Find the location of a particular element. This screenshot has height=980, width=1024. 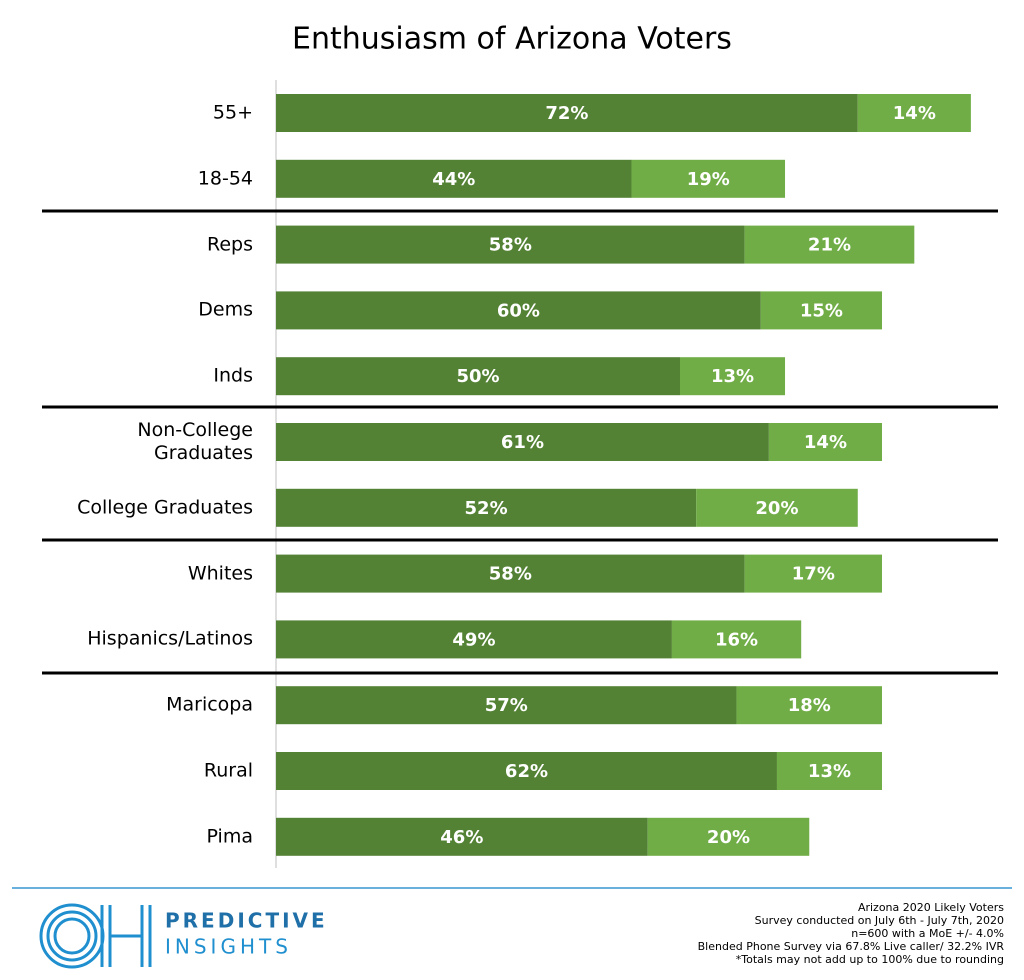

chart-title: Enthusiasm of Arizona Voters is located at coordinates (512, 39).